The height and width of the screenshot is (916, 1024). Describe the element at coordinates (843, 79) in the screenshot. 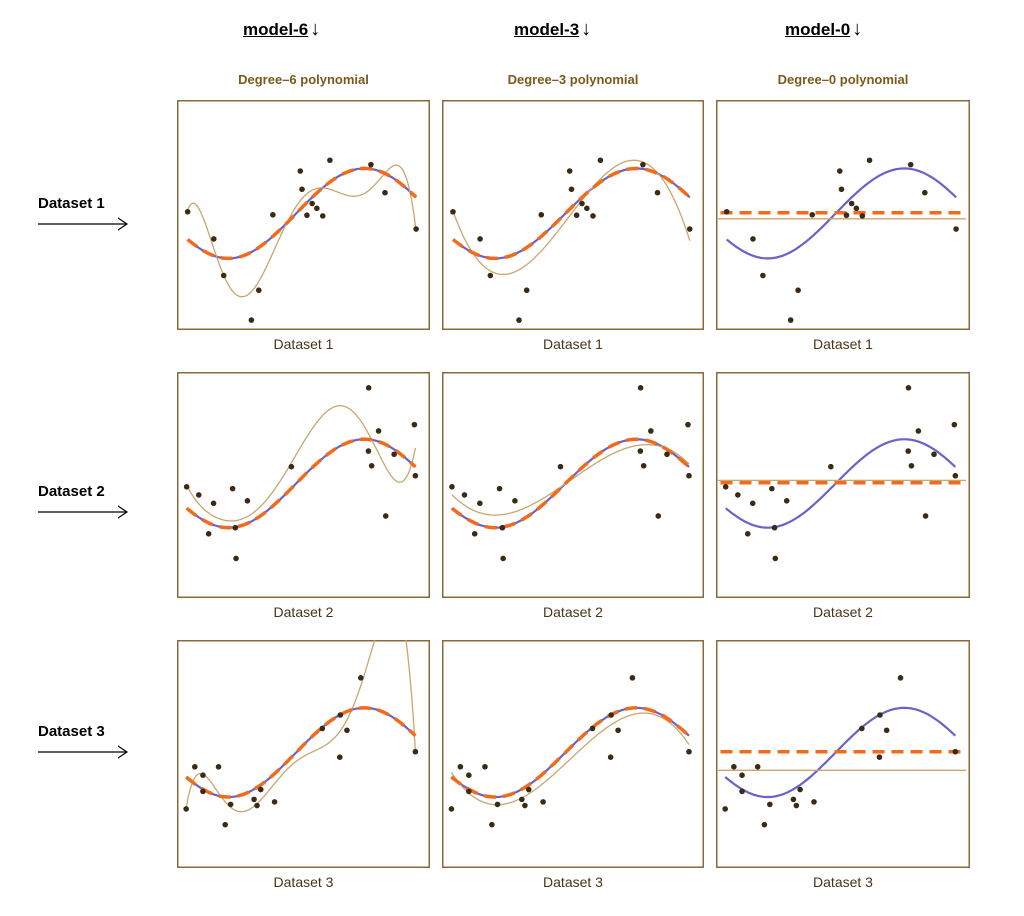

I see `panel-subtitle: Degree–0 polynomial` at that location.